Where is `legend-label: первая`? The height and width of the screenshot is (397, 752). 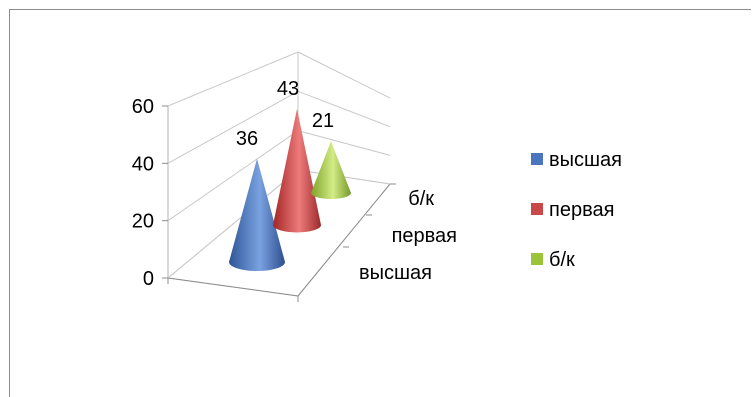
legend-label: первая is located at coordinates (581, 210).